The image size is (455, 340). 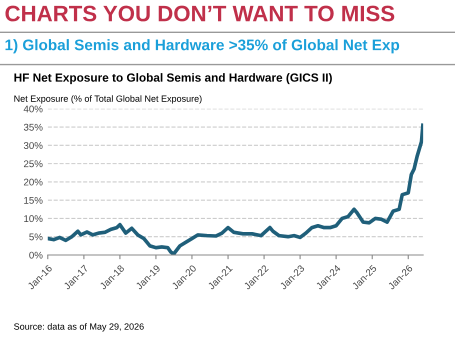 What do you see at coordinates (173, 78) in the screenshot?
I see `text: HF Net Exposure to Global Semis and Hardware (GICS II)` at bounding box center [173, 78].